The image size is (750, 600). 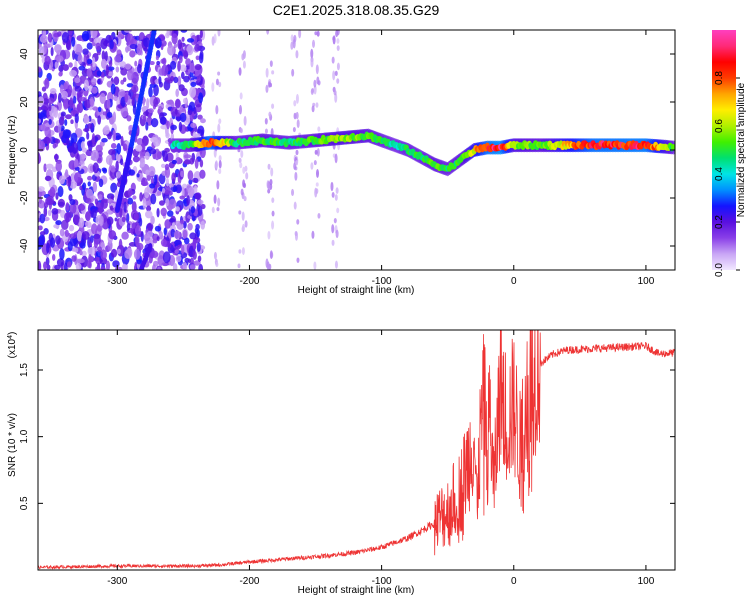 What do you see at coordinates (24, 150) in the screenshot?
I see `y-tick-label: 0` at bounding box center [24, 150].